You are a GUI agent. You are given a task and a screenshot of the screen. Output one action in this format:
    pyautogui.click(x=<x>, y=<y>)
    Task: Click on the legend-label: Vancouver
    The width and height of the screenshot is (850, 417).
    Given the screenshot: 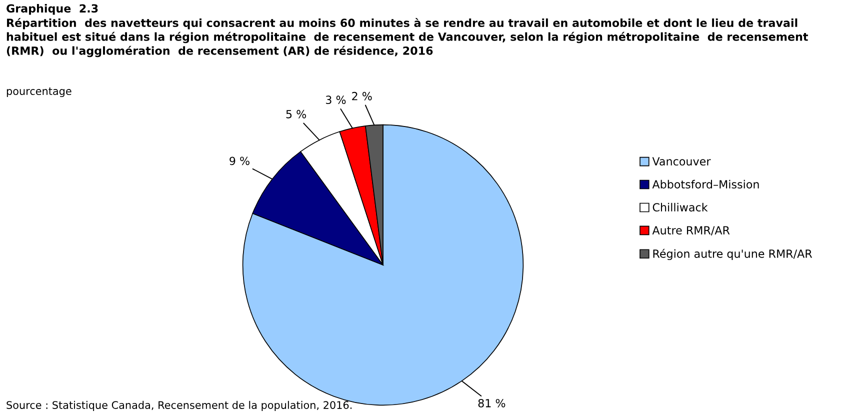 What is the action you would take?
    pyautogui.click(x=681, y=161)
    